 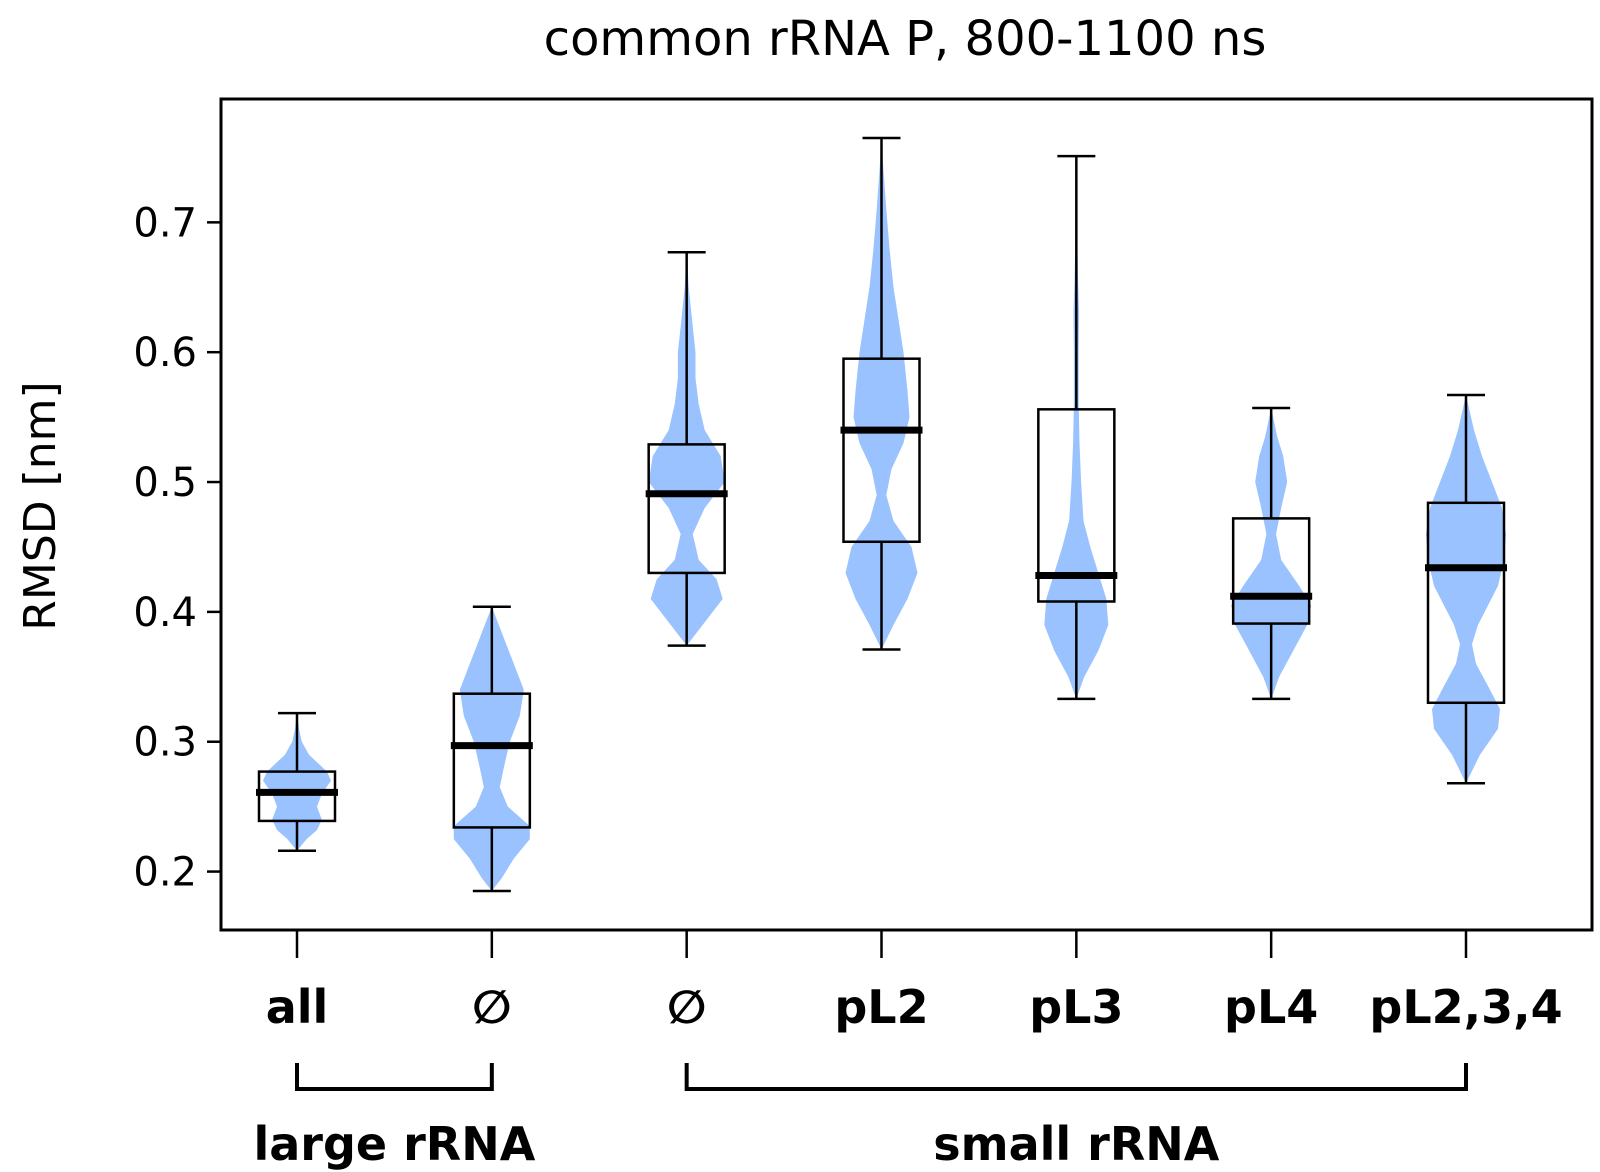 I want to click on x-tick-label: pL3, so click(x=1076, y=1007).